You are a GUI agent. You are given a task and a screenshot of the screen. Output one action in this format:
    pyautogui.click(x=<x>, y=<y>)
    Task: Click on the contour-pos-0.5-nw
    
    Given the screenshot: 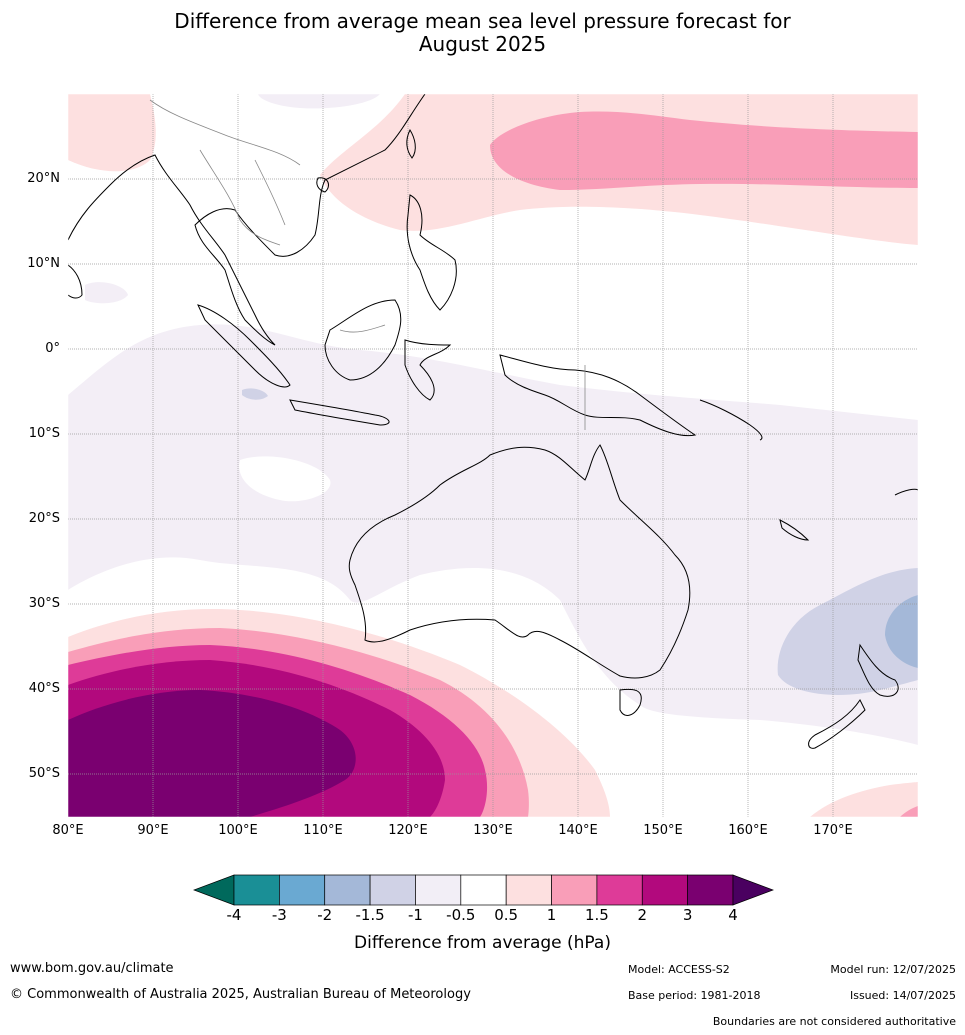 What is the action you would take?
    pyautogui.click(x=112, y=133)
    